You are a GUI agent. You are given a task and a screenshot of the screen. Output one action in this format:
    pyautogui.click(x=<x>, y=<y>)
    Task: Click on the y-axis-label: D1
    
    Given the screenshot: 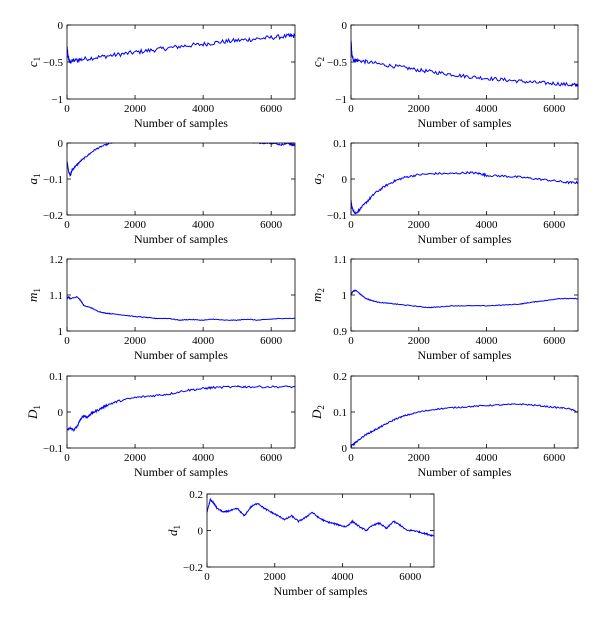 What is the action you would take?
    pyautogui.click(x=33, y=412)
    